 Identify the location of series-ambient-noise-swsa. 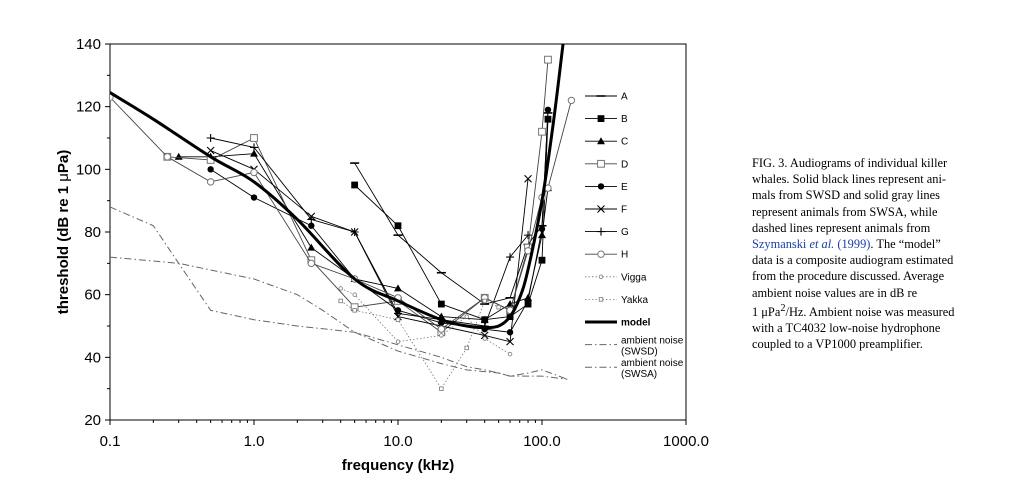
(339, 318).